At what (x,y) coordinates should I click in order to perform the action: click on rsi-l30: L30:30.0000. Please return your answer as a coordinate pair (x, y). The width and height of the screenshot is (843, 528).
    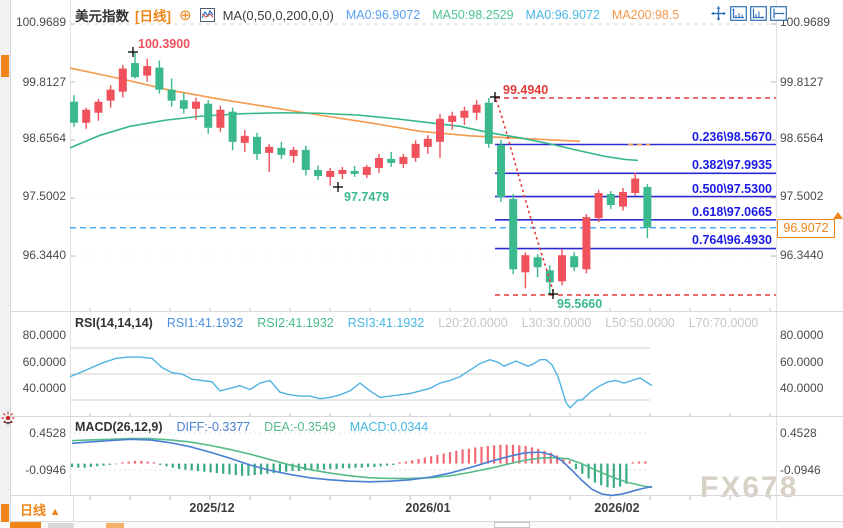
    Looking at the image, I should click on (556, 323).